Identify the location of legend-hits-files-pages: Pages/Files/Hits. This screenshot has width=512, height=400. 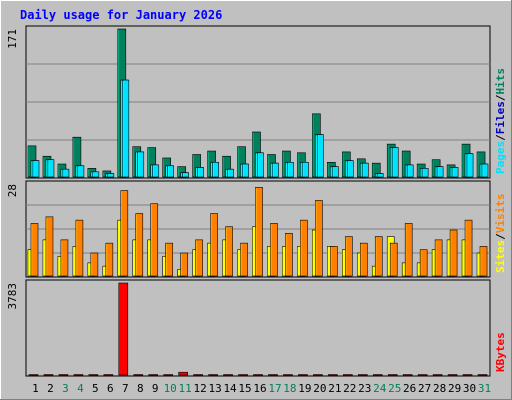
(500, 121).